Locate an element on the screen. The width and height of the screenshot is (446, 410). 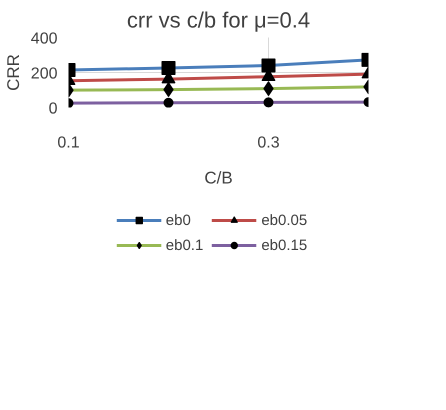
x-tick-label: 0.1 is located at coordinates (68, 143).